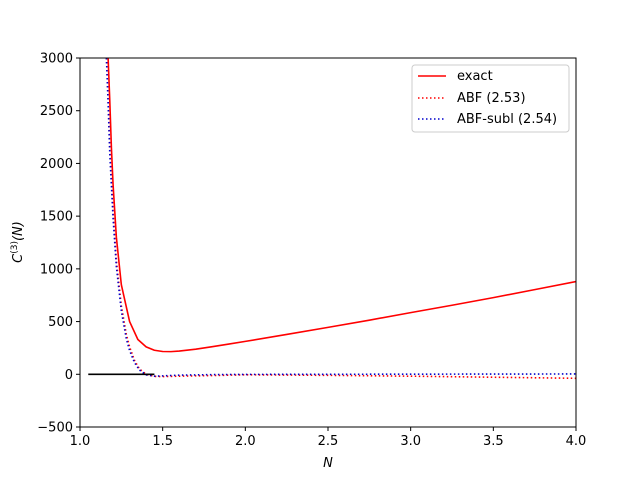 The height and width of the screenshot is (480, 640). I want to click on legend: exact ABF (2.53) ABF-subl (2.54), so click(490, 98).